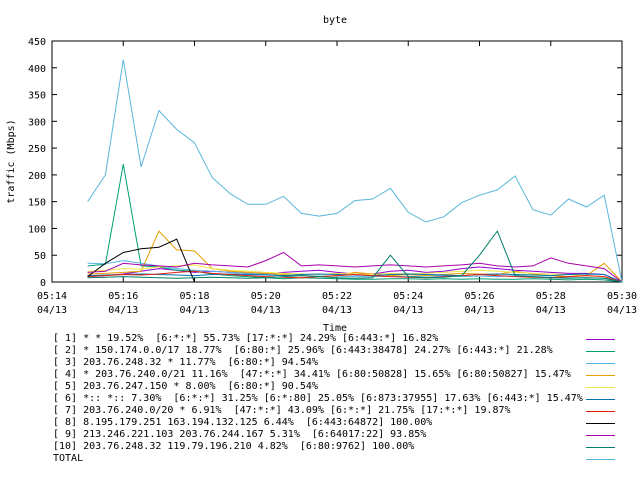  I want to click on y-tick-label: 250, so click(37, 149).